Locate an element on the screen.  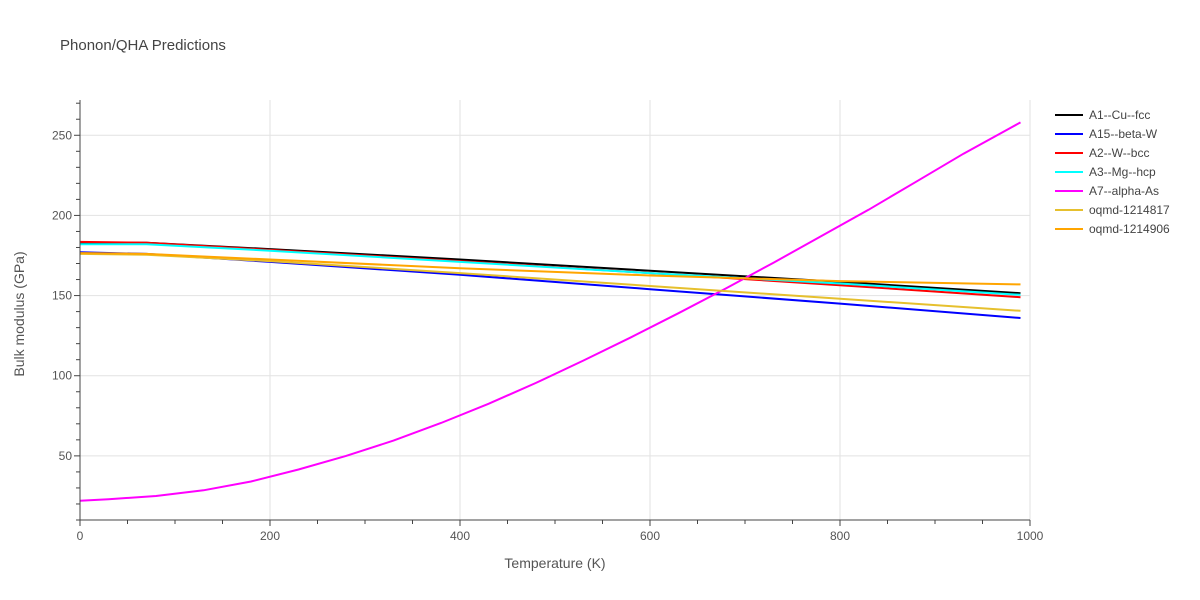
y-tick-label: 100 is located at coordinates (62, 376).